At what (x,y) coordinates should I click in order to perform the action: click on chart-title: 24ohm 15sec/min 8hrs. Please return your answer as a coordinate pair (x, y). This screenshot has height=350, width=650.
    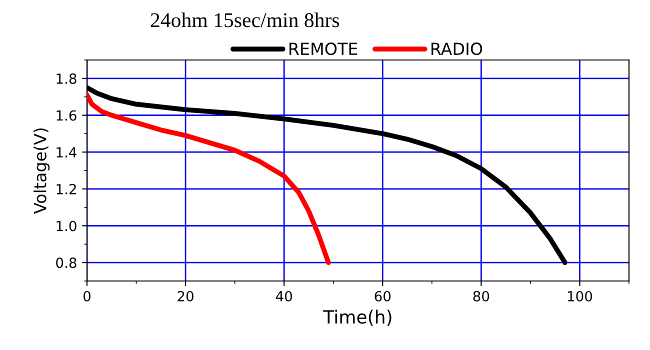
    Looking at the image, I should click on (245, 20).